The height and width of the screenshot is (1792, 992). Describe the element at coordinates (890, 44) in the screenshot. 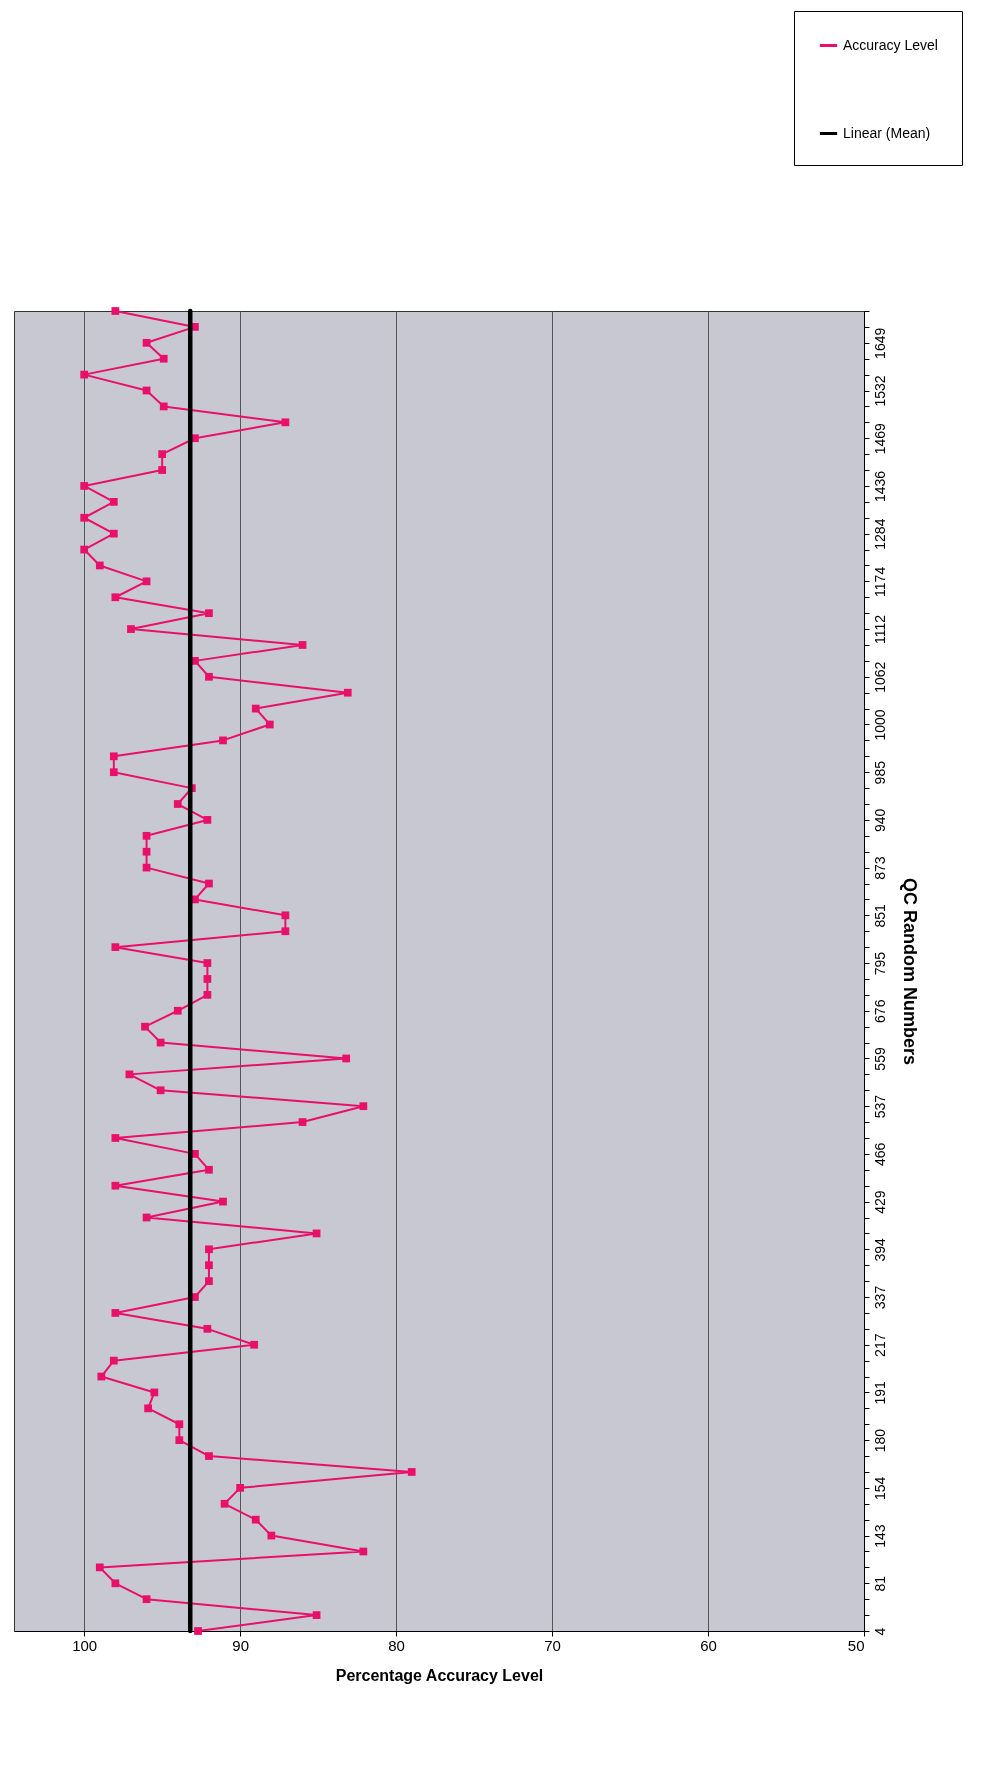

I see `legend-label: Accuracy Level` at that location.